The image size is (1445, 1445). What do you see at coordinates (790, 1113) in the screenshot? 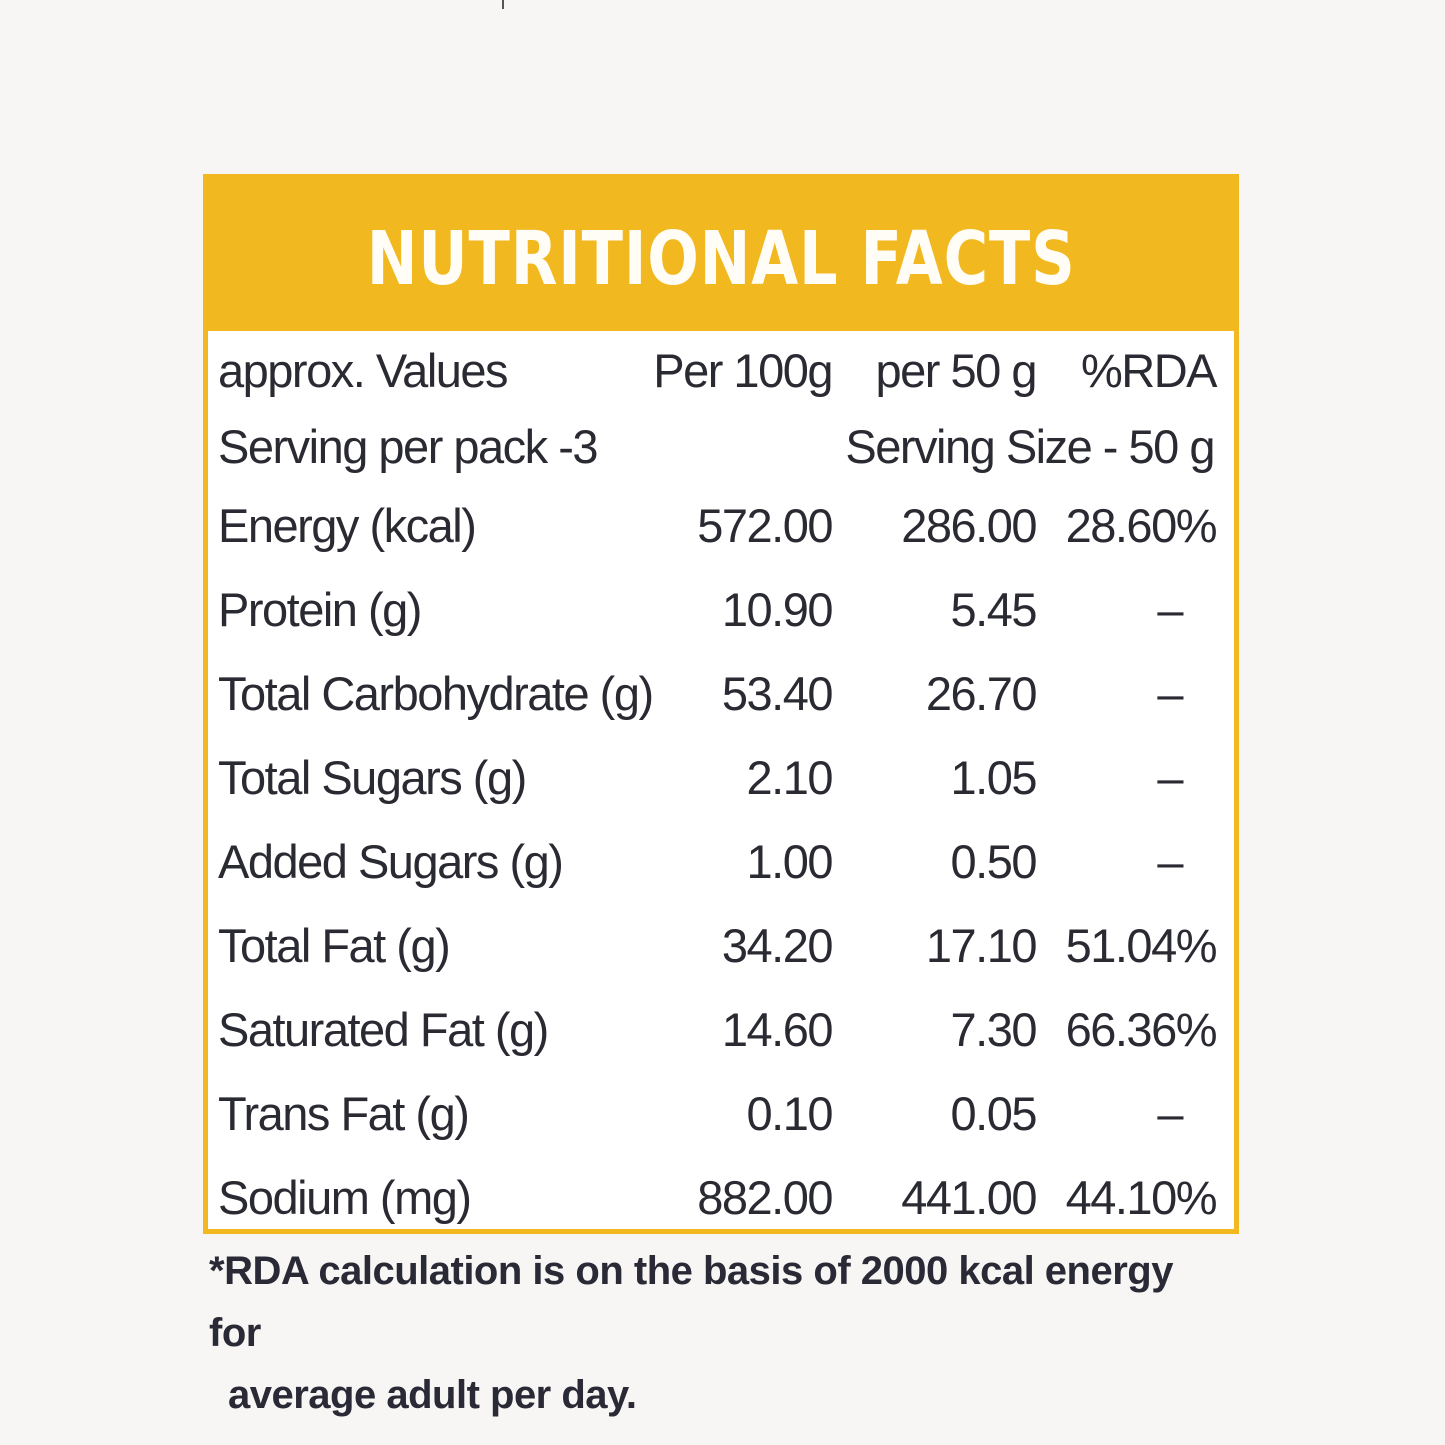
I see `nutrient-per-100g: 0.10` at bounding box center [790, 1113].